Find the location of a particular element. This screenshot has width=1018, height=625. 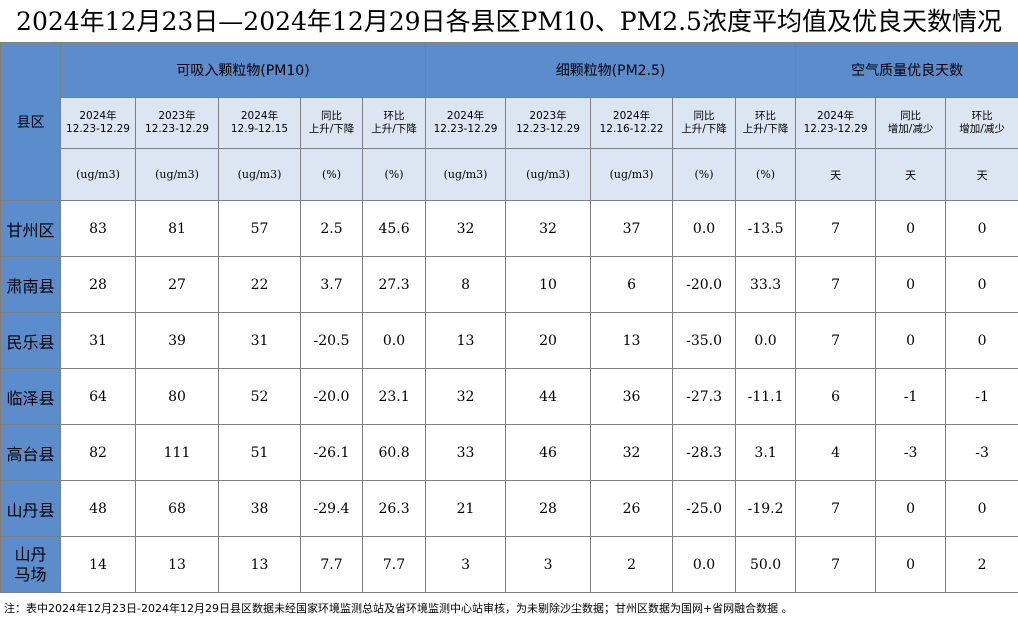

cell: -20.5 is located at coordinates (331, 340).